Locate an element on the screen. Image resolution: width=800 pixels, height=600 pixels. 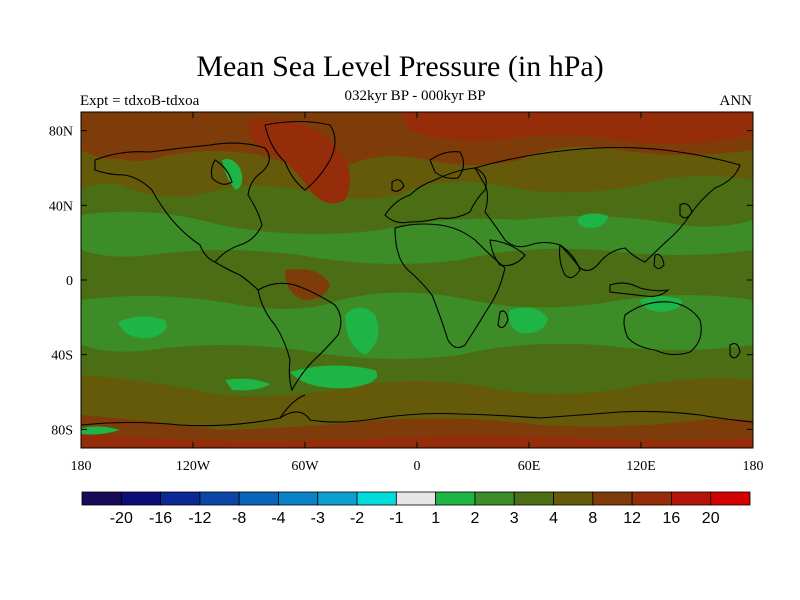
field-indian-low is located at coordinates (528, 320).